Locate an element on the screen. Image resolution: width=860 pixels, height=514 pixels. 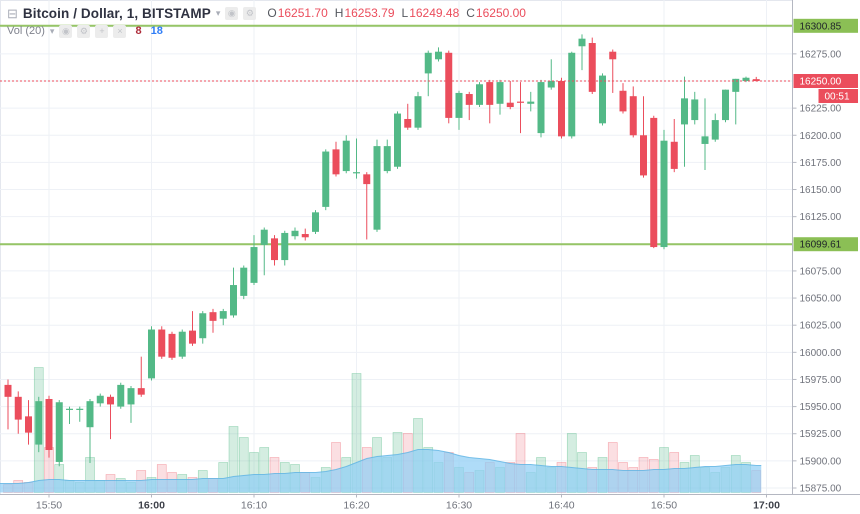
price-tick-label: 16125.00 is located at coordinates (821, 217).